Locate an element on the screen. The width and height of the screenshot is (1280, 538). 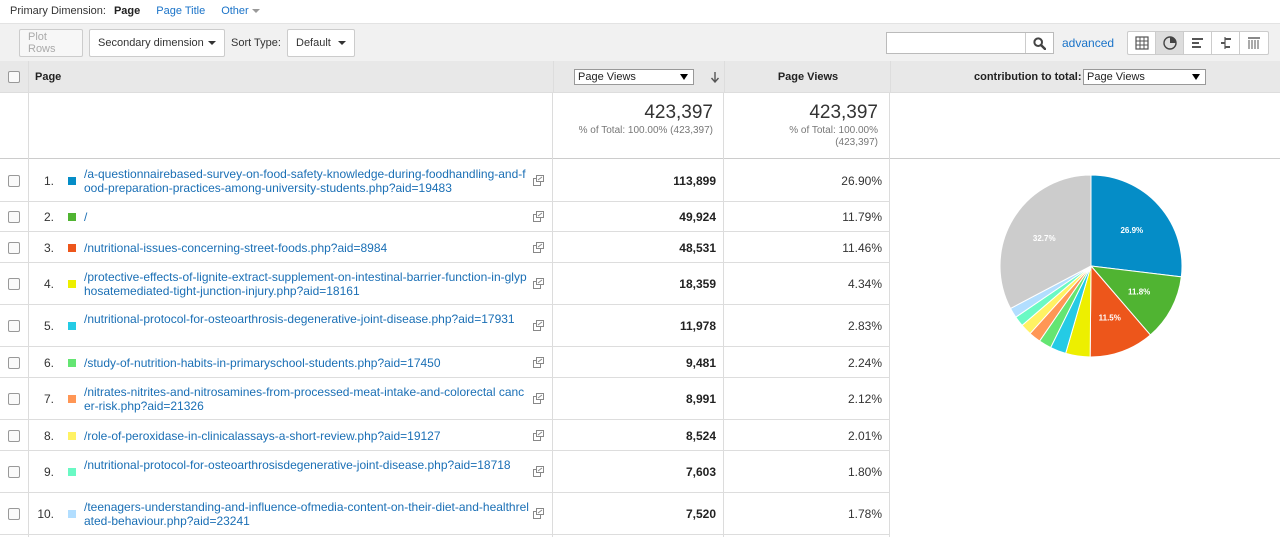
row-index: 4. is located at coordinates (48, 284).